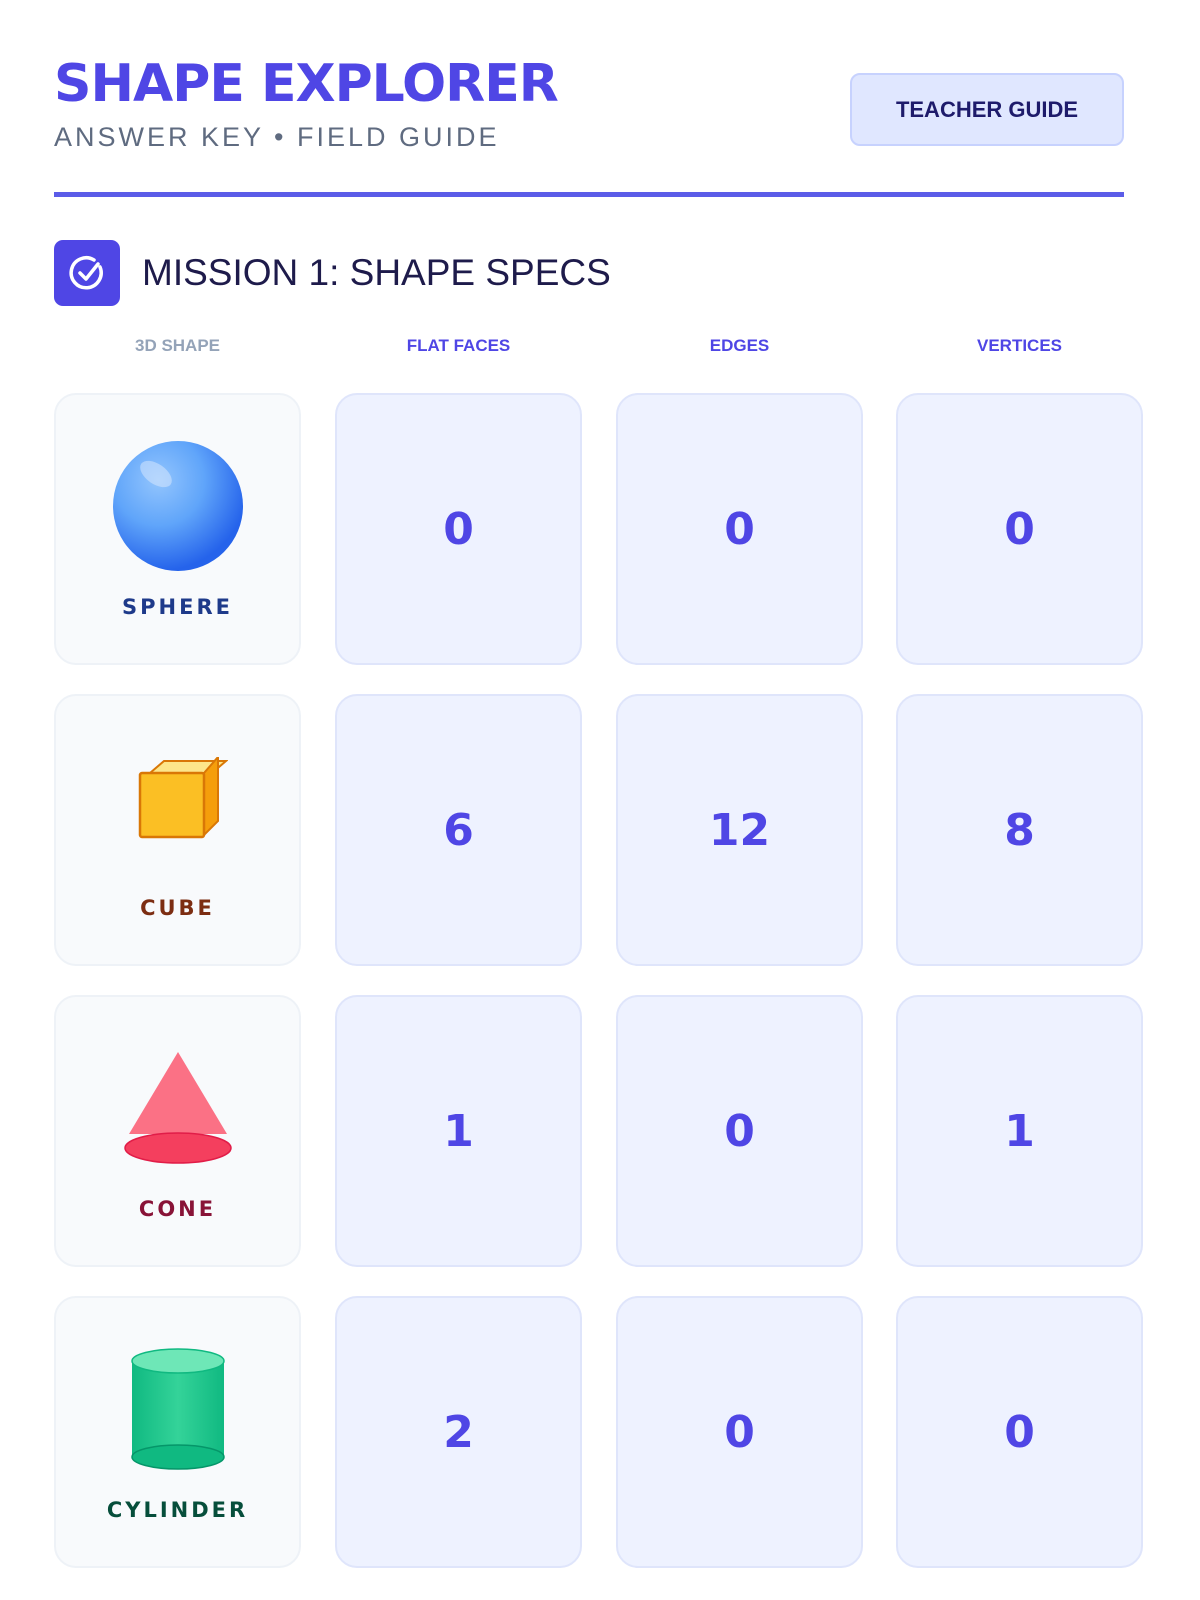 Image resolution: width=1200 pixels, height=1600 pixels. I want to click on shape-name: CYLINDER, so click(177, 1510).